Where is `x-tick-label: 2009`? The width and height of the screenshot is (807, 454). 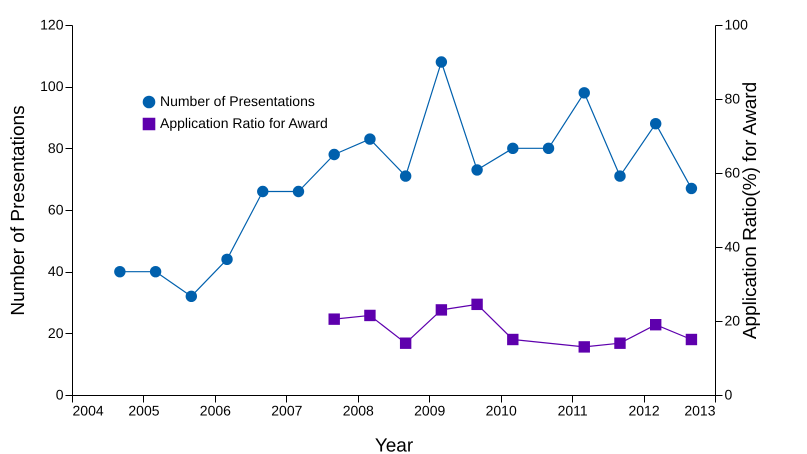 x-tick-label: 2009 is located at coordinates (430, 410).